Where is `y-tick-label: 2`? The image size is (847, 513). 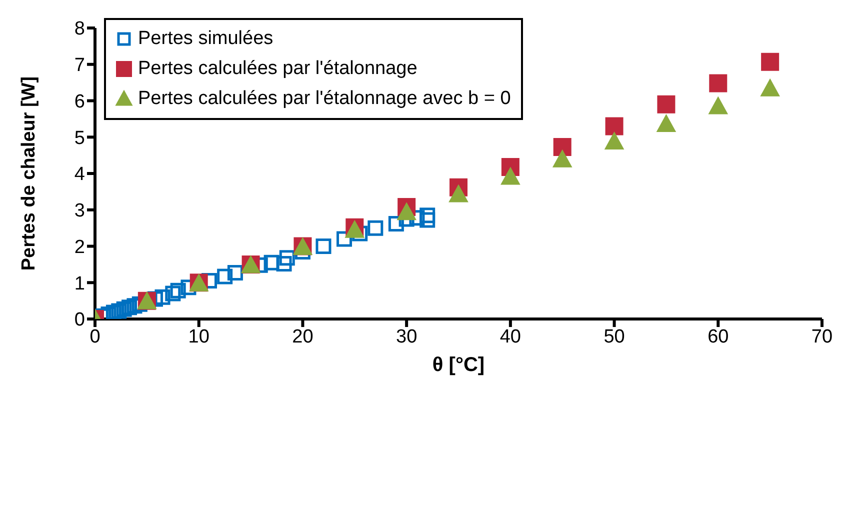 y-tick-label: 2 is located at coordinates (79, 247).